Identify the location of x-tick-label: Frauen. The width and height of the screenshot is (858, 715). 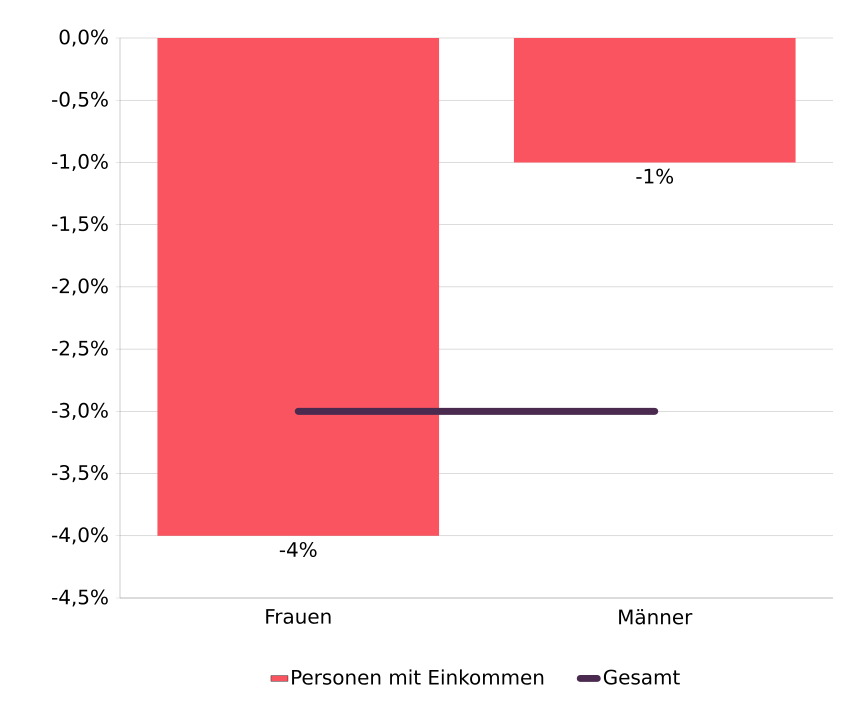
(298, 616).